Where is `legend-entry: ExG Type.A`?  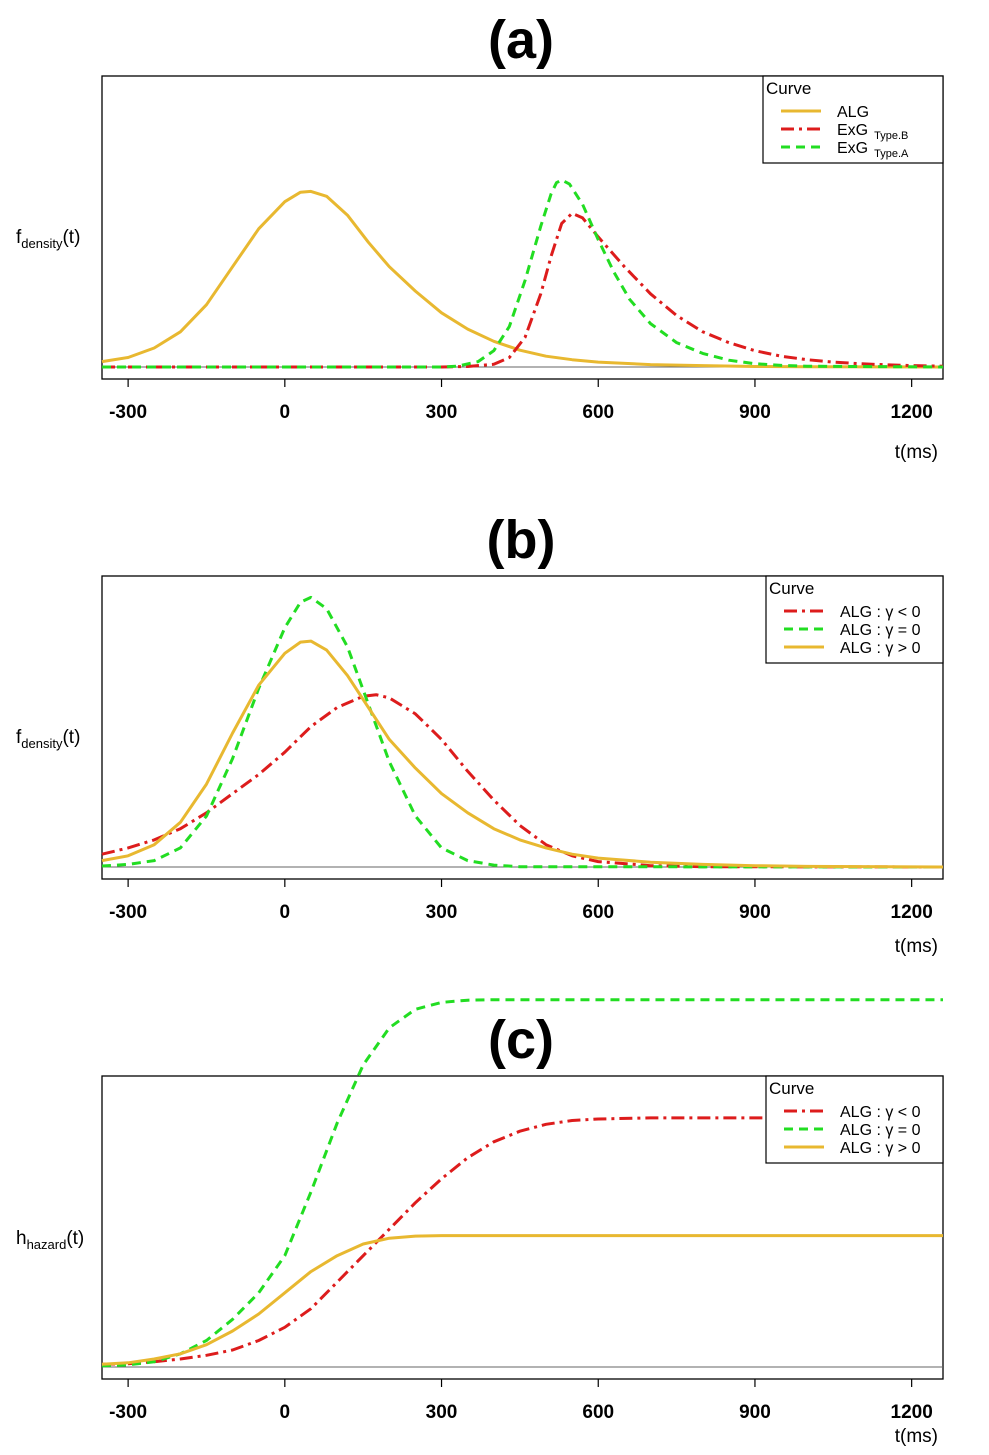
legend-entry: ExG Type.A is located at coordinates (873, 150).